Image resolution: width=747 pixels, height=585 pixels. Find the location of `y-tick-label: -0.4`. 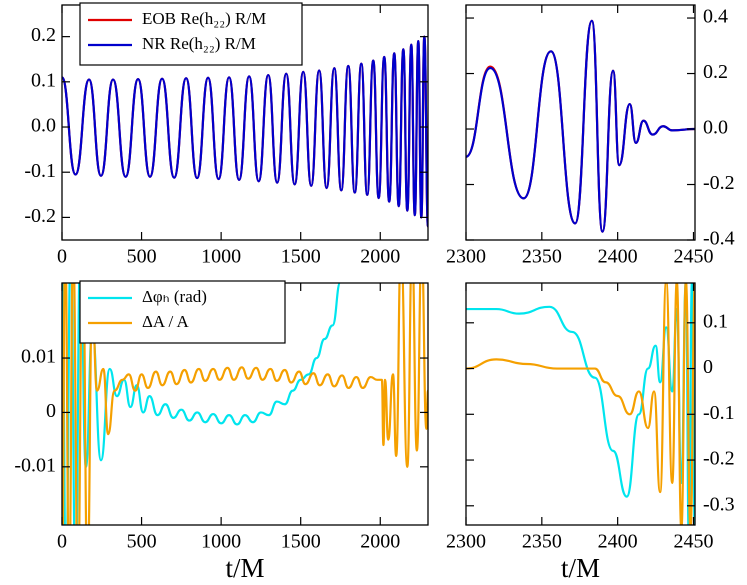

y-tick-label: -0.4 is located at coordinates (719, 239).